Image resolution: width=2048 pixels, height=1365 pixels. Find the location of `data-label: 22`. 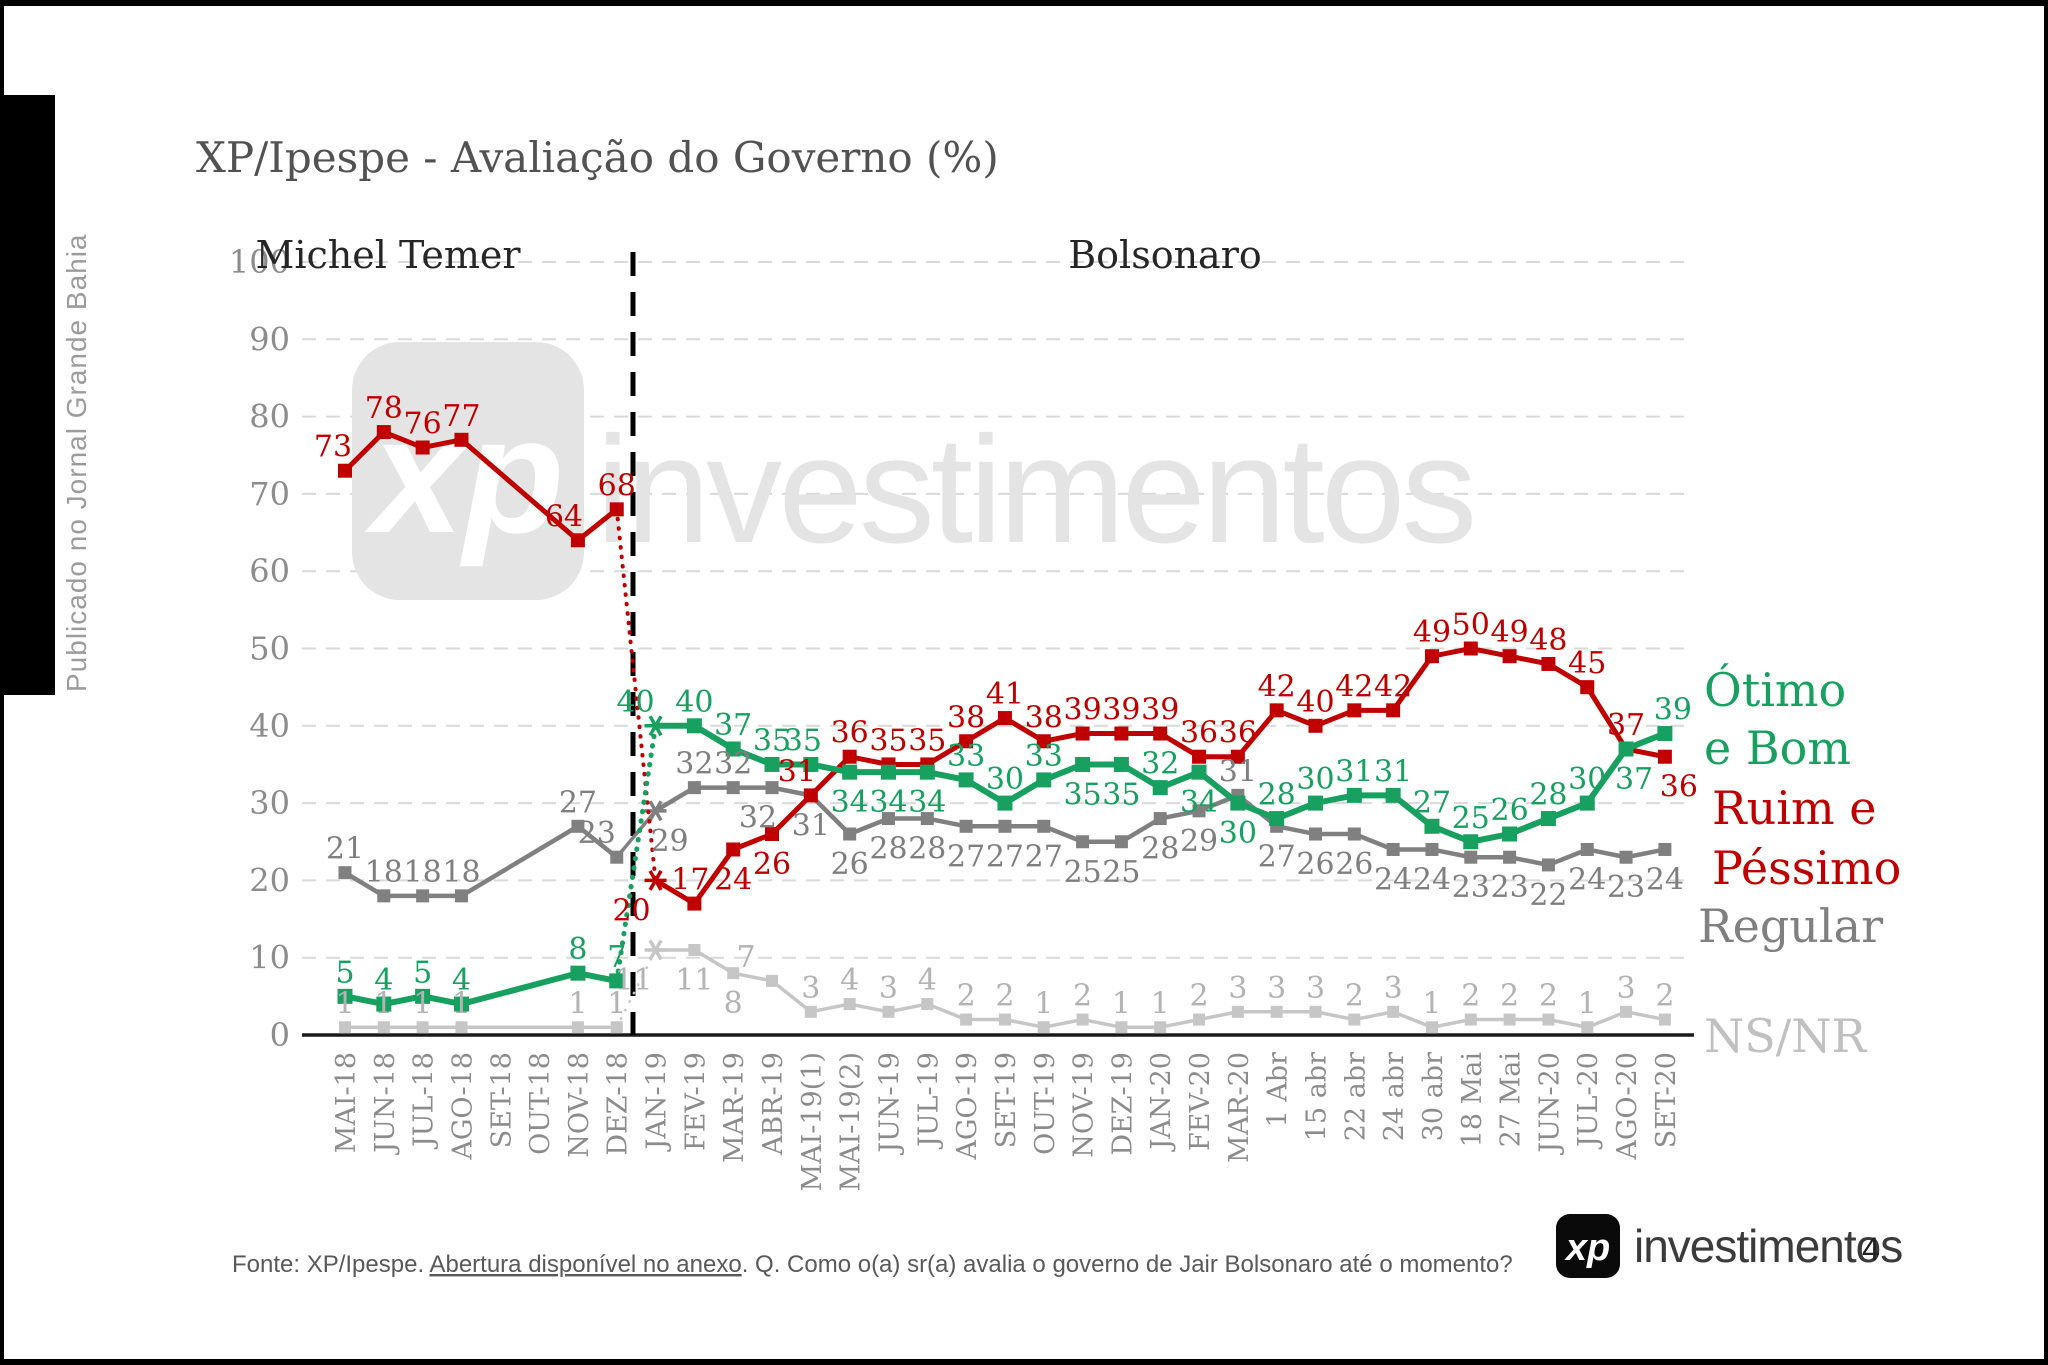

data-label: 22 is located at coordinates (1548, 895).